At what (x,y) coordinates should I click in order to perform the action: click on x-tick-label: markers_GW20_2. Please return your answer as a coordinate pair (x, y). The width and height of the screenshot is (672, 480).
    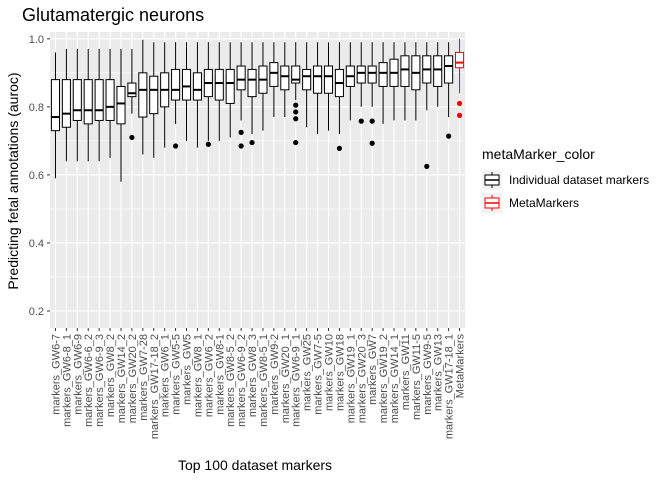
    Looking at the image, I should click on (133, 378).